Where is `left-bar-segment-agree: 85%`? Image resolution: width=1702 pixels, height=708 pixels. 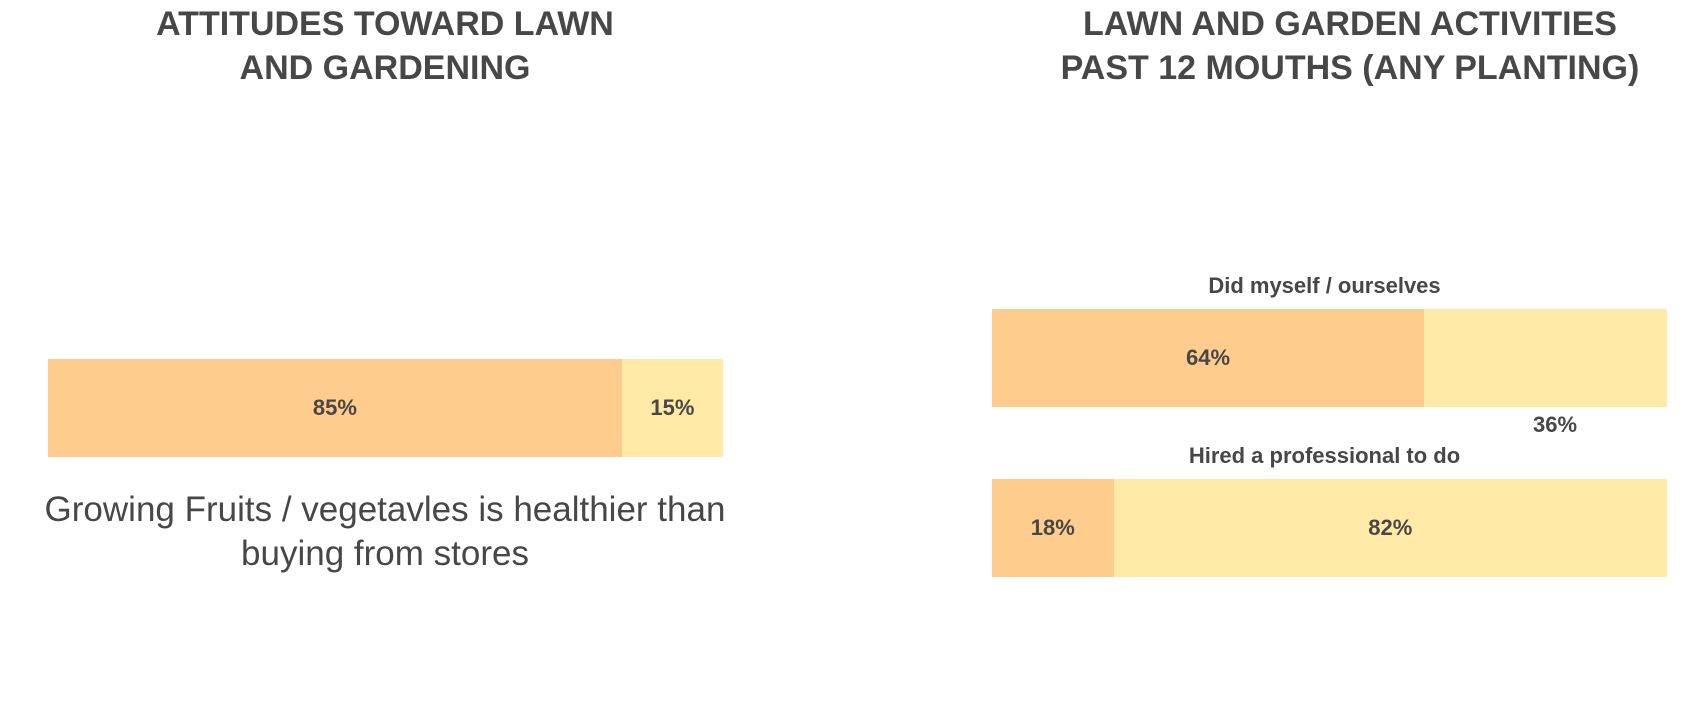
left-bar-segment-agree: 85% is located at coordinates (335, 408).